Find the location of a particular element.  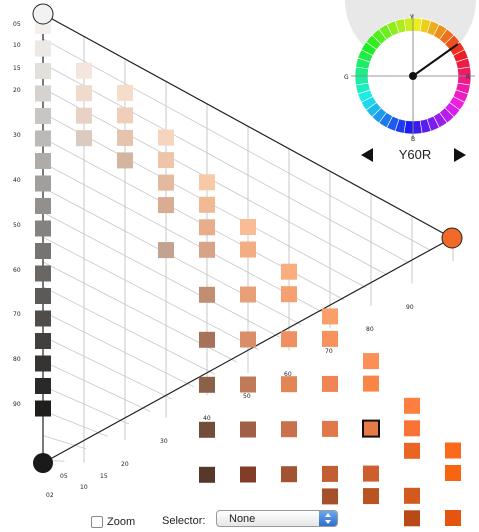

zoom-label: Zoom is located at coordinates (121, 522).